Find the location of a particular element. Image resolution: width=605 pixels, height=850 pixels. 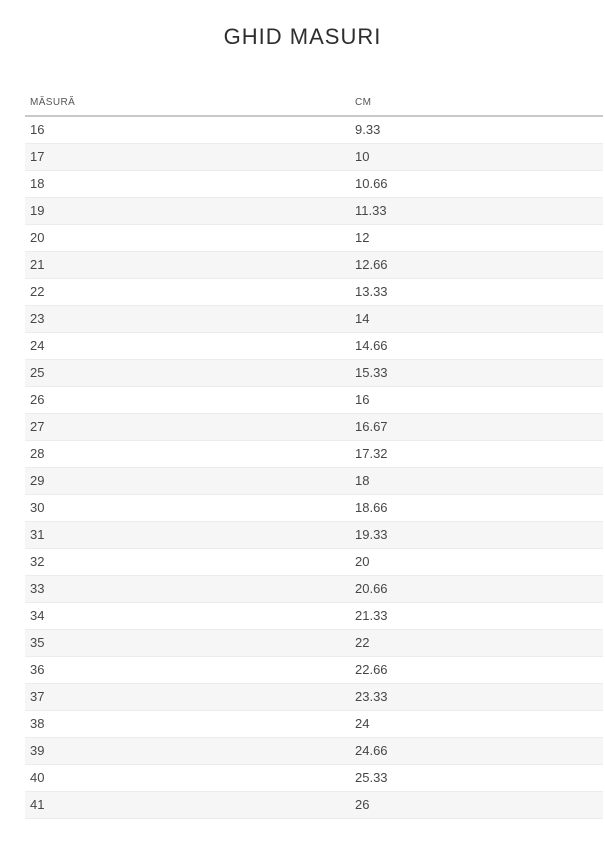

table-row: 25 15.33 is located at coordinates (314, 373).